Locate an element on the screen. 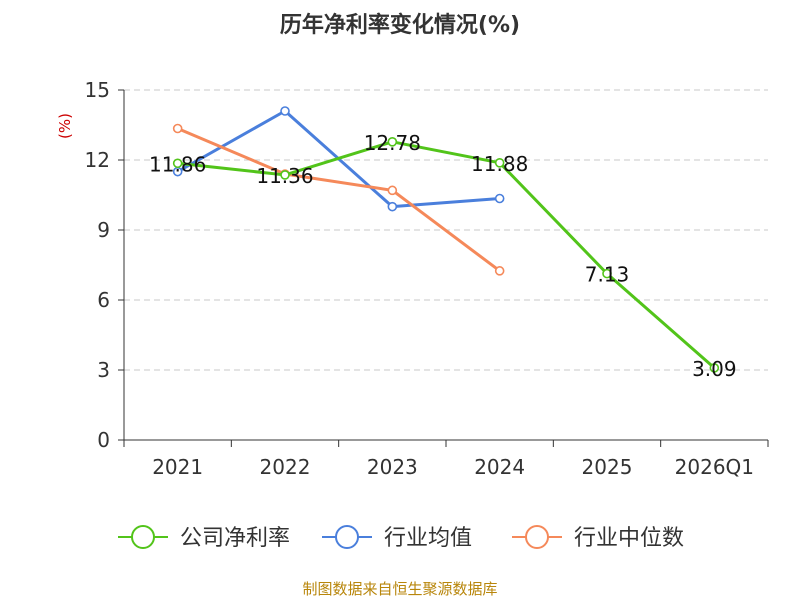 This screenshot has height=600, width=800. data-label: 11.86 is located at coordinates (177, 164).